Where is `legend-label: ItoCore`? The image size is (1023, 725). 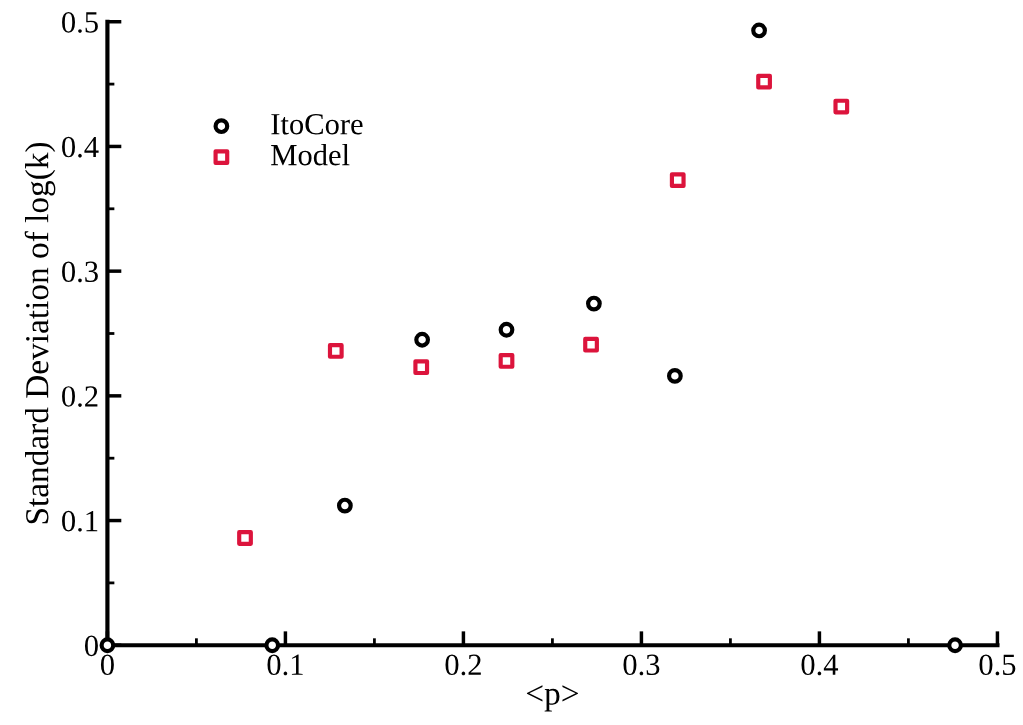 legend-label: ItoCore is located at coordinates (317, 124).